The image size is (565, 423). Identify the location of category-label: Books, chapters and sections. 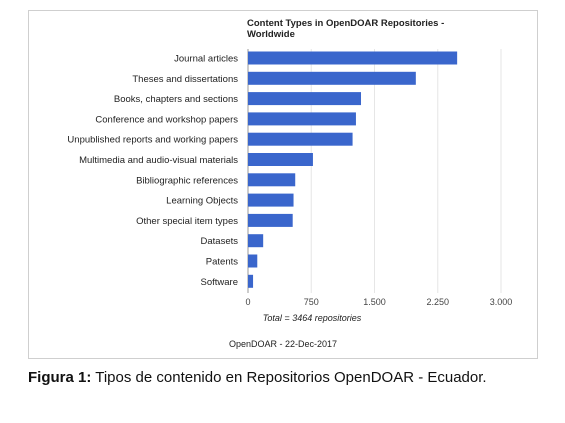
(176, 99).